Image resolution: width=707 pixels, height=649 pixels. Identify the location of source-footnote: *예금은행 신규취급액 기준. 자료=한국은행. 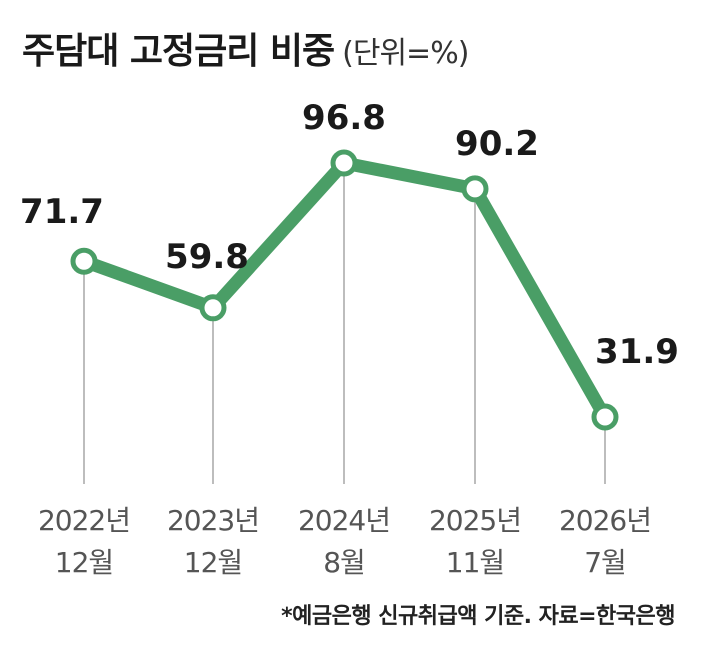
(478, 616).